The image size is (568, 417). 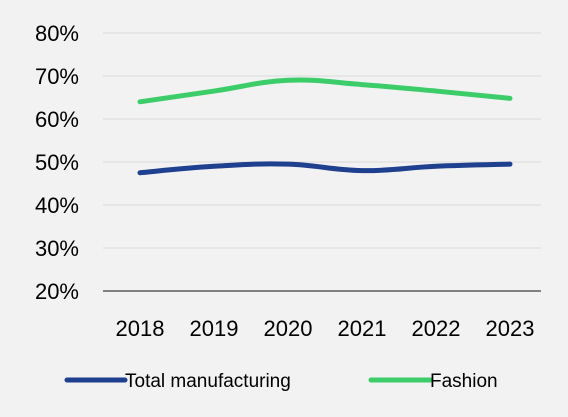 I want to click on x-tick-label: 2018, so click(x=140, y=328).